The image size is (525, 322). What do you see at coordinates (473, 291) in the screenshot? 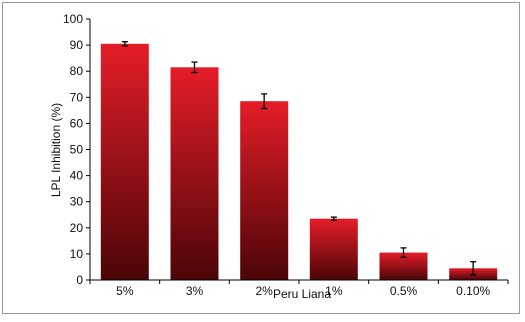
I see `x-tick-label-6: 0.10%` at bounding box center [473, 291].